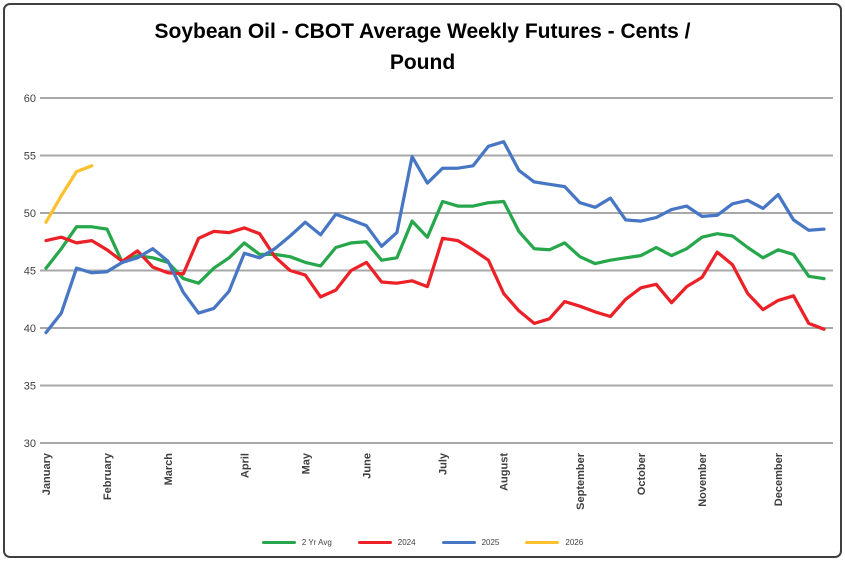 The height and width of the screenshot is (561, 845). Describe the element at coordinates (30, 329) in the screenshot. I see `y-tick-label-40: 40` at that location.